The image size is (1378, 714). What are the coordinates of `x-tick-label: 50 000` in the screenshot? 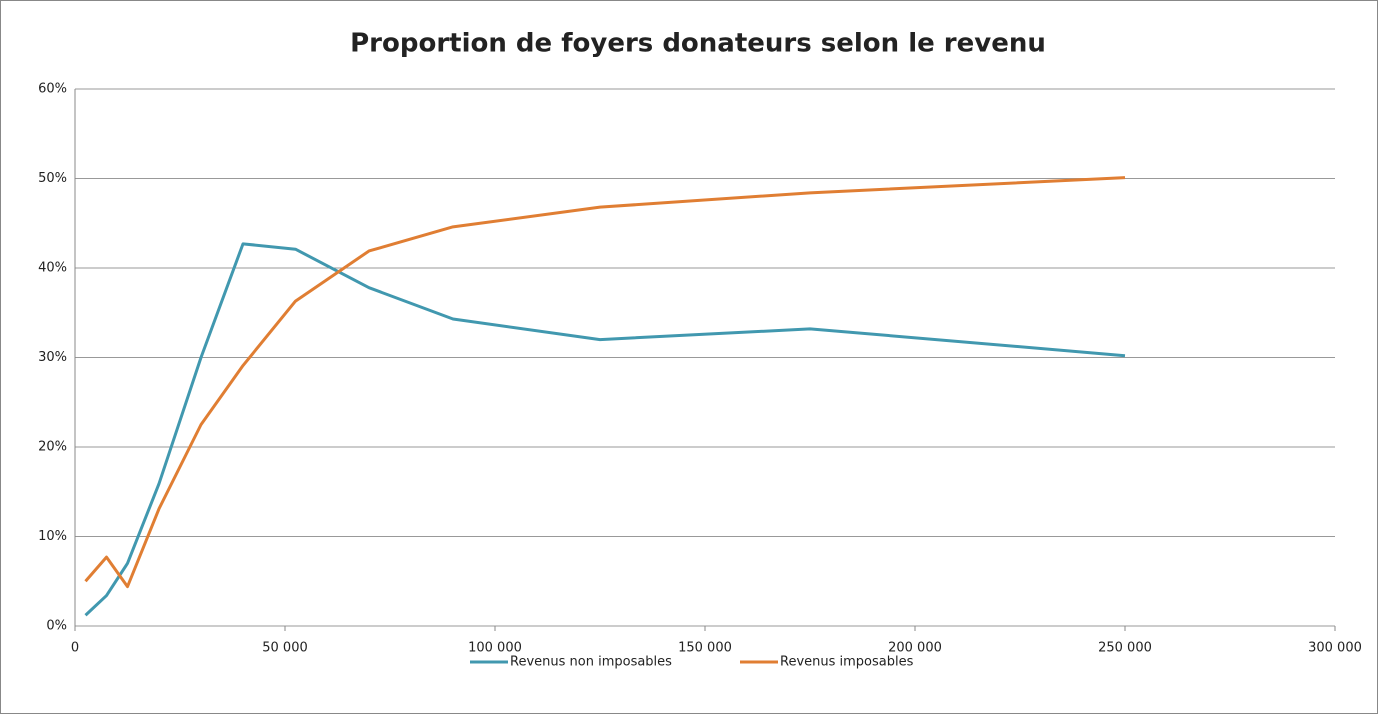 It's located at (285, 648).